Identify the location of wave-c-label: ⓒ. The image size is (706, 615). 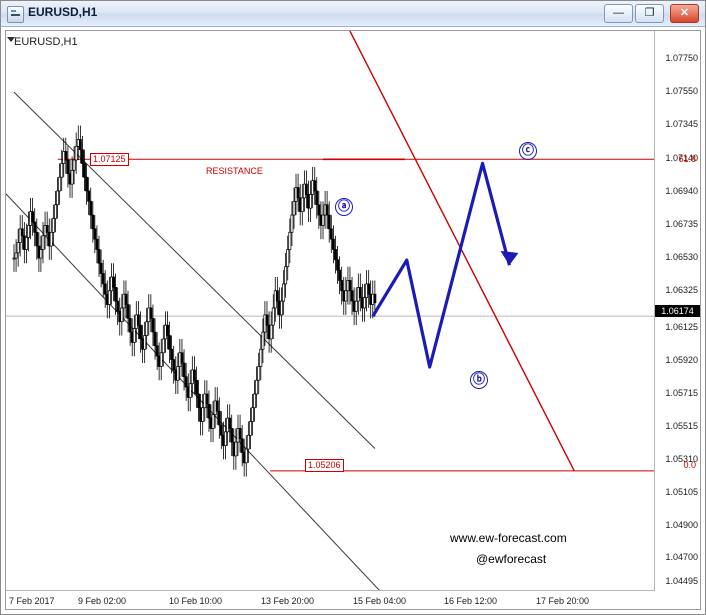
(528, 151).